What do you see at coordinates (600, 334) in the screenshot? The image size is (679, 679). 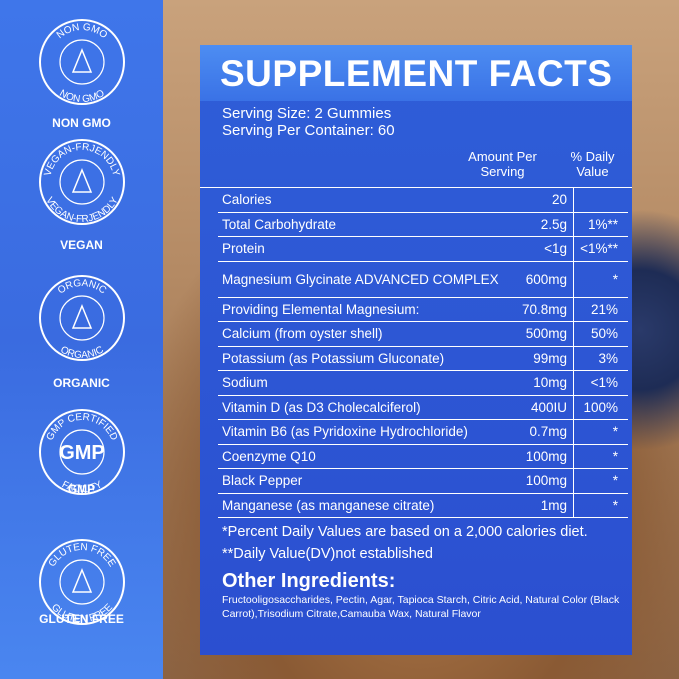 I see `daily-value: 50%` at bounding box center [600, 334].